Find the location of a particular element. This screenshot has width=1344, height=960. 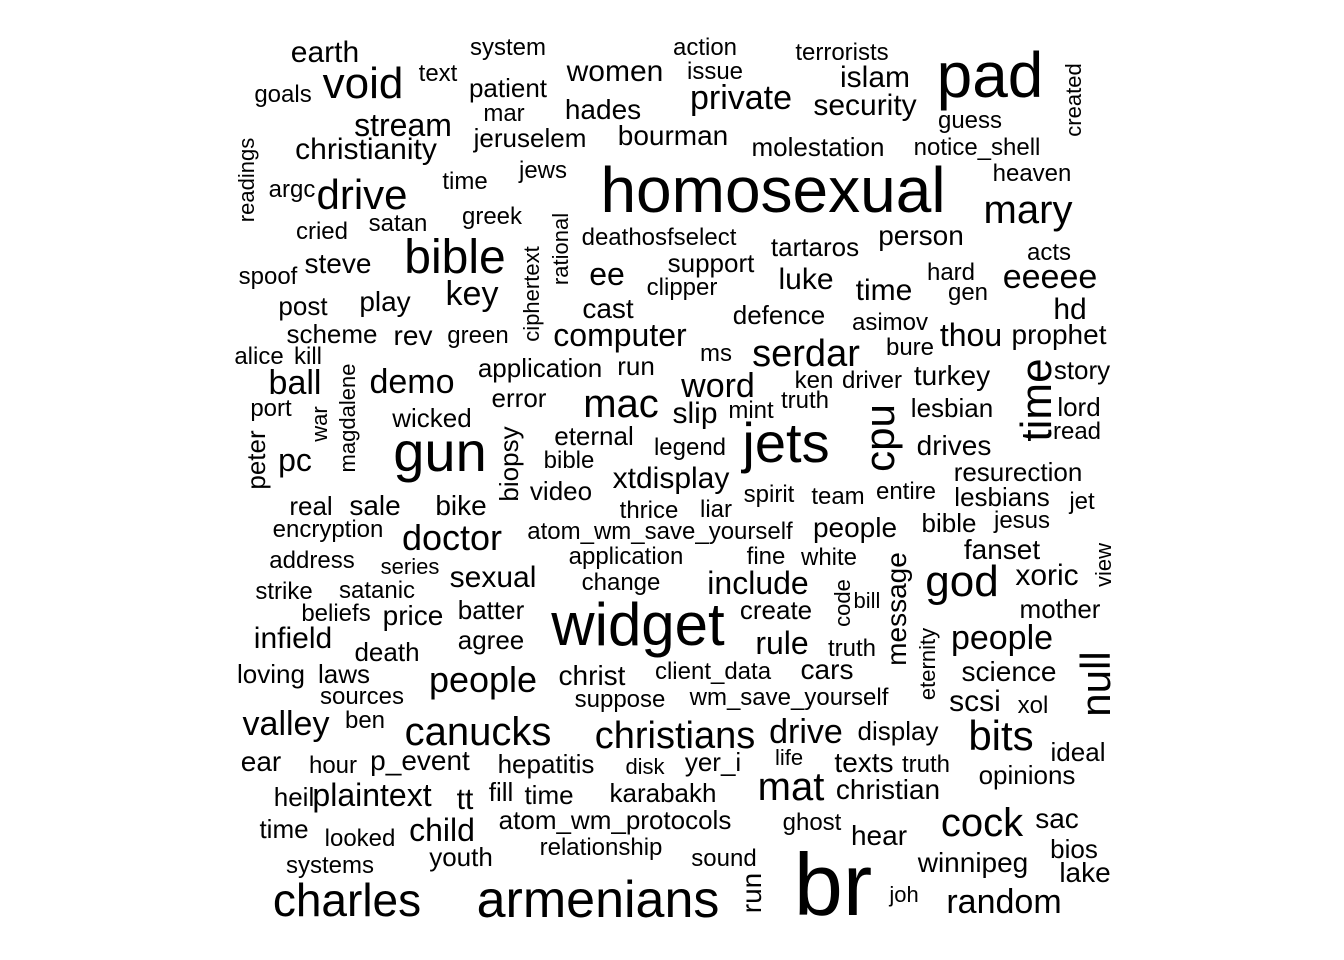

word: entire is located at coordinates (906, 491).